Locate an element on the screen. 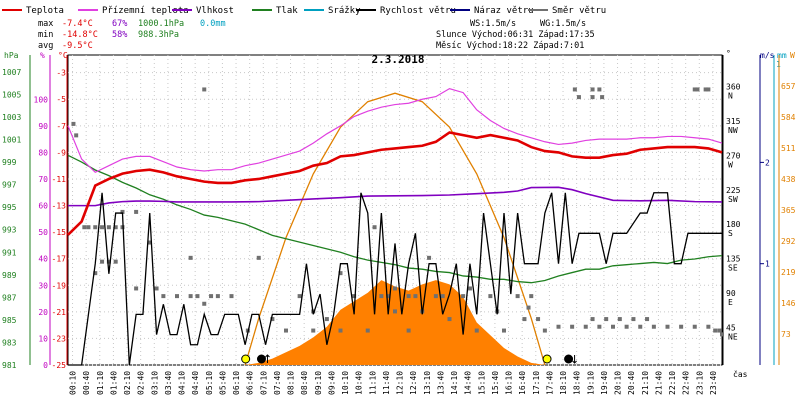 This screenshot has height=400, width=800. tick-pressure: 991 is located at coordinates (9, 252).